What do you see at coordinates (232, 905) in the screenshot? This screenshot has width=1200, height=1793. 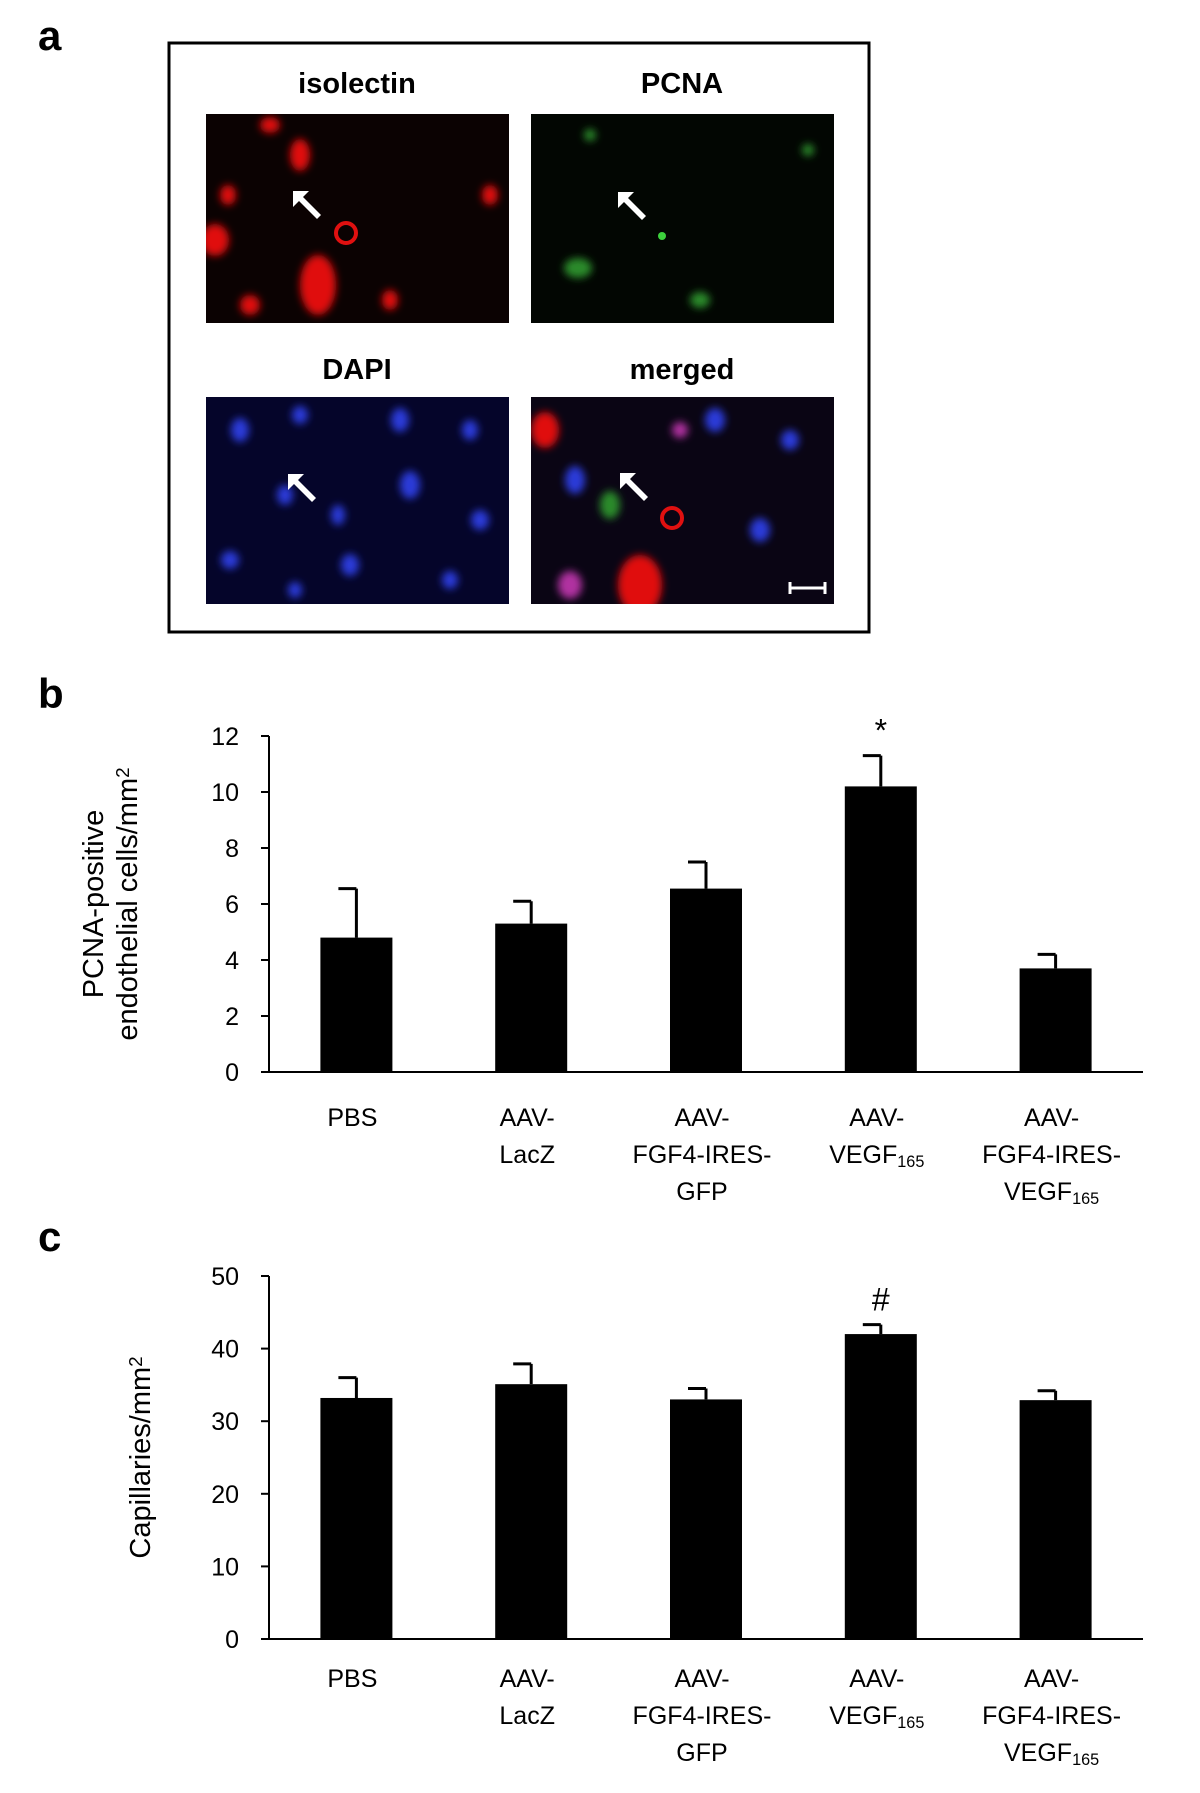 I see `y-tick-label: 6` at bounding box center [232, 905].